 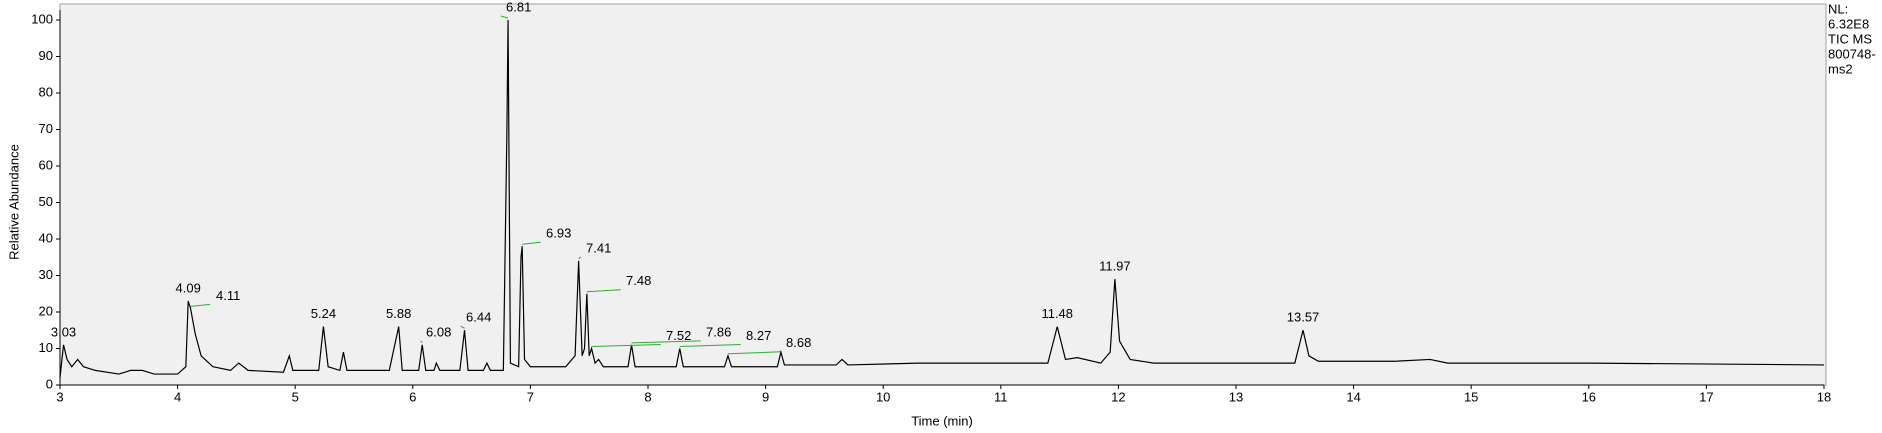 I want to click on y-tick-label: 0, so click(x=49, y=383).